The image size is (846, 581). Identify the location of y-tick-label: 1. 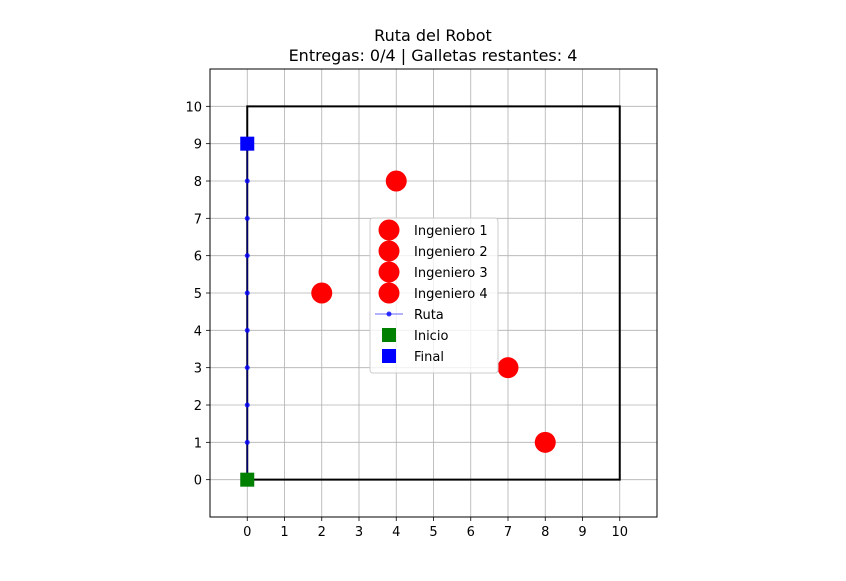
(198, 443).